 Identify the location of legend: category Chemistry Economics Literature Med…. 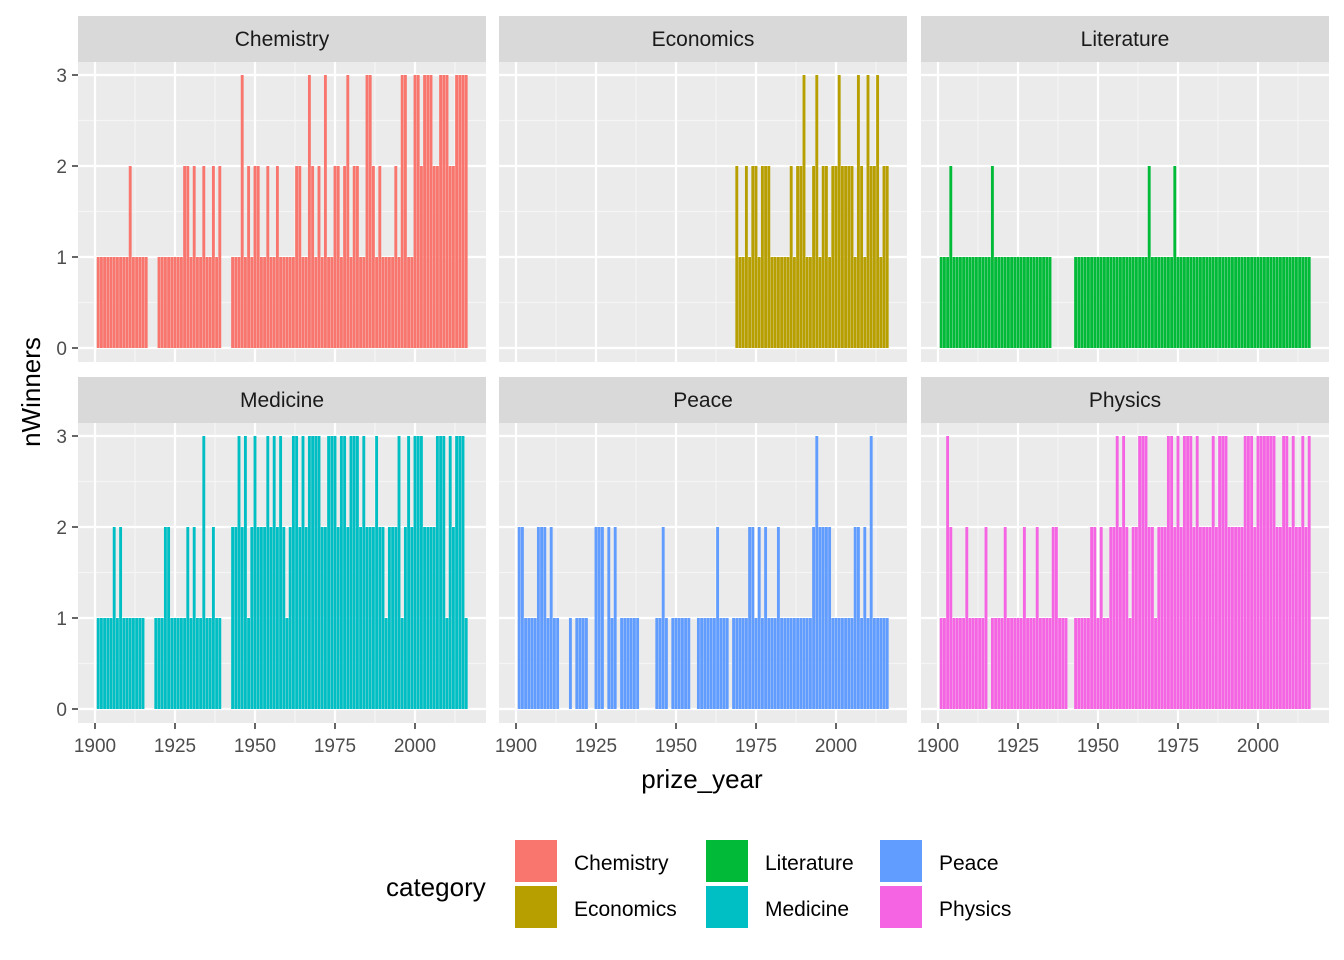
(698, 884).